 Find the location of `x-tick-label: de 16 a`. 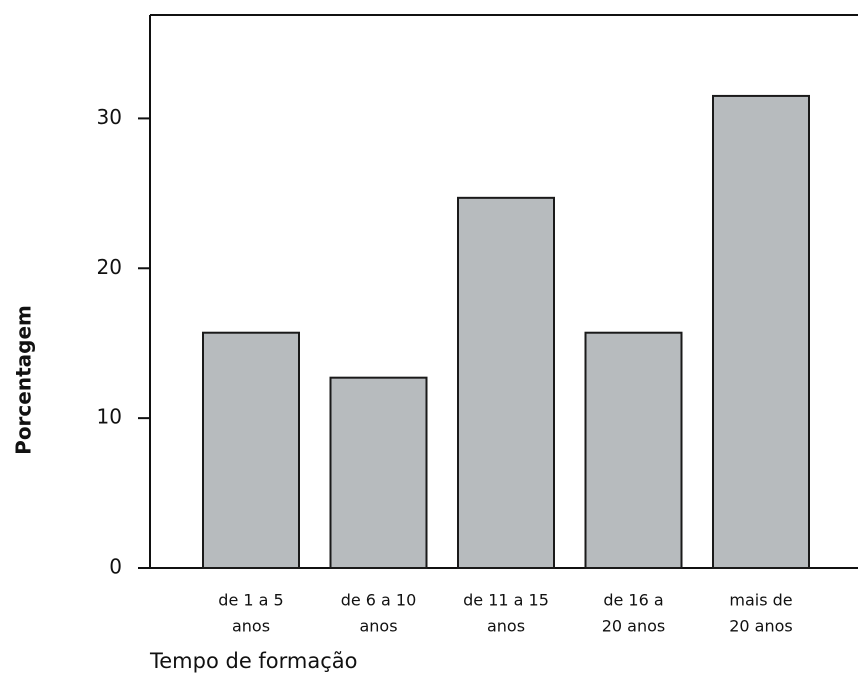

x-tick-label: de 16 a is located at coordinates (633, 600).